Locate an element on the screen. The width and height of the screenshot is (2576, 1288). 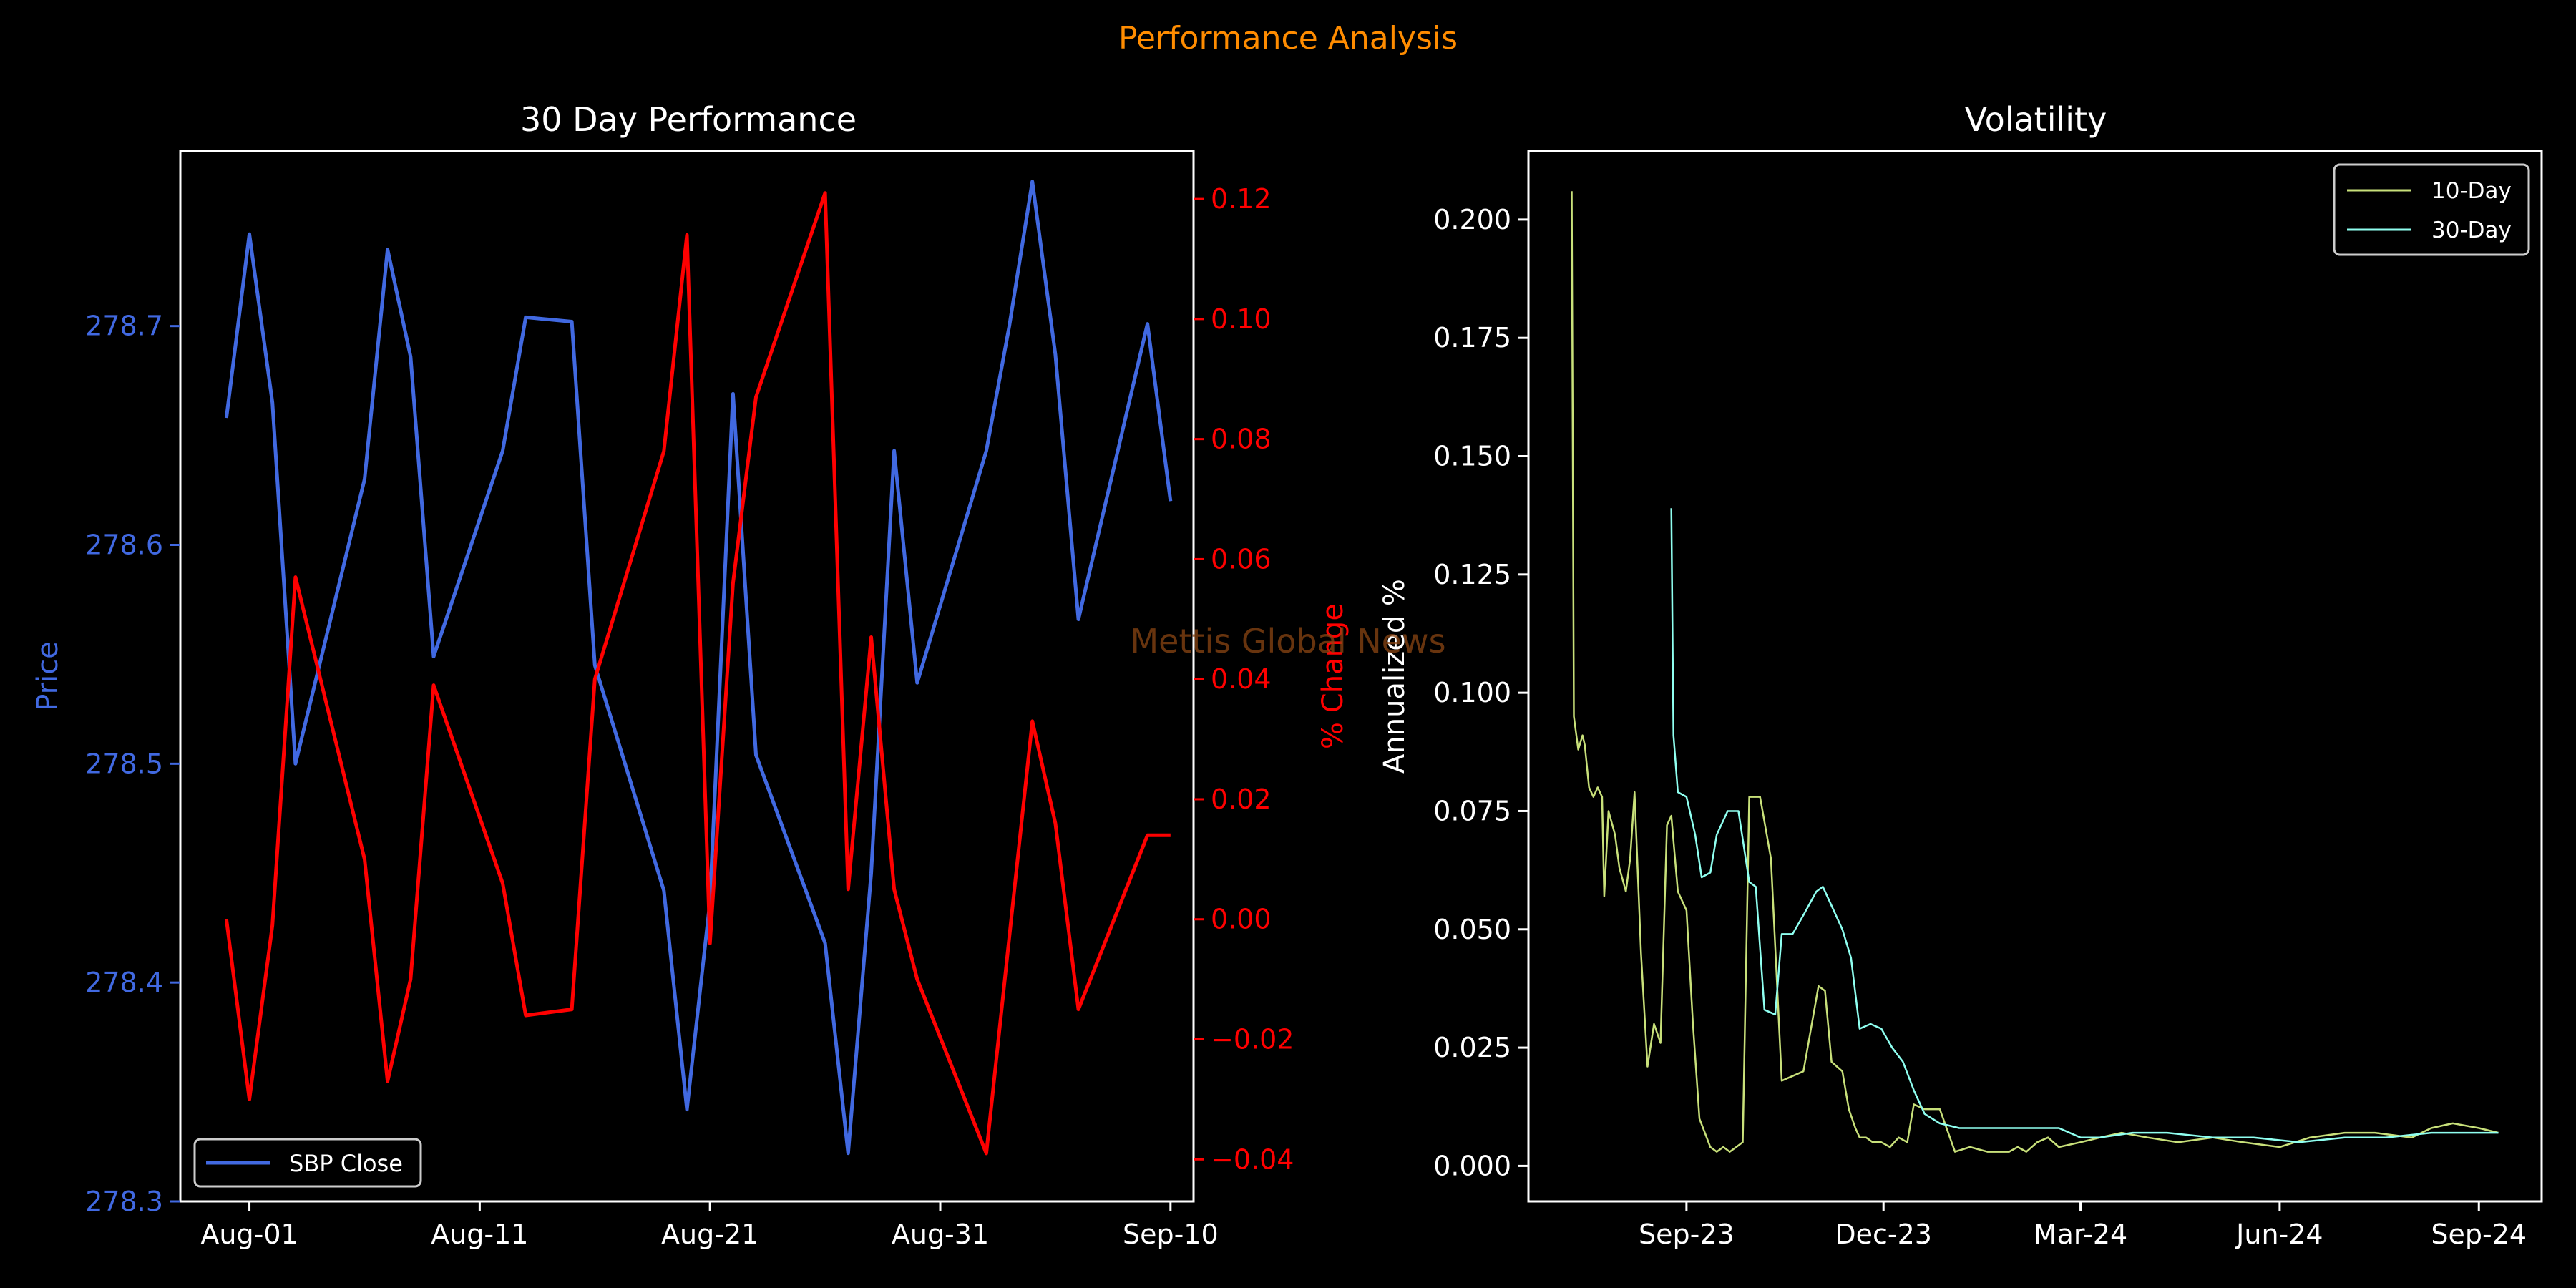
volatility-legend: 10-Day 30-Day is located at coordinates (2431, 209).